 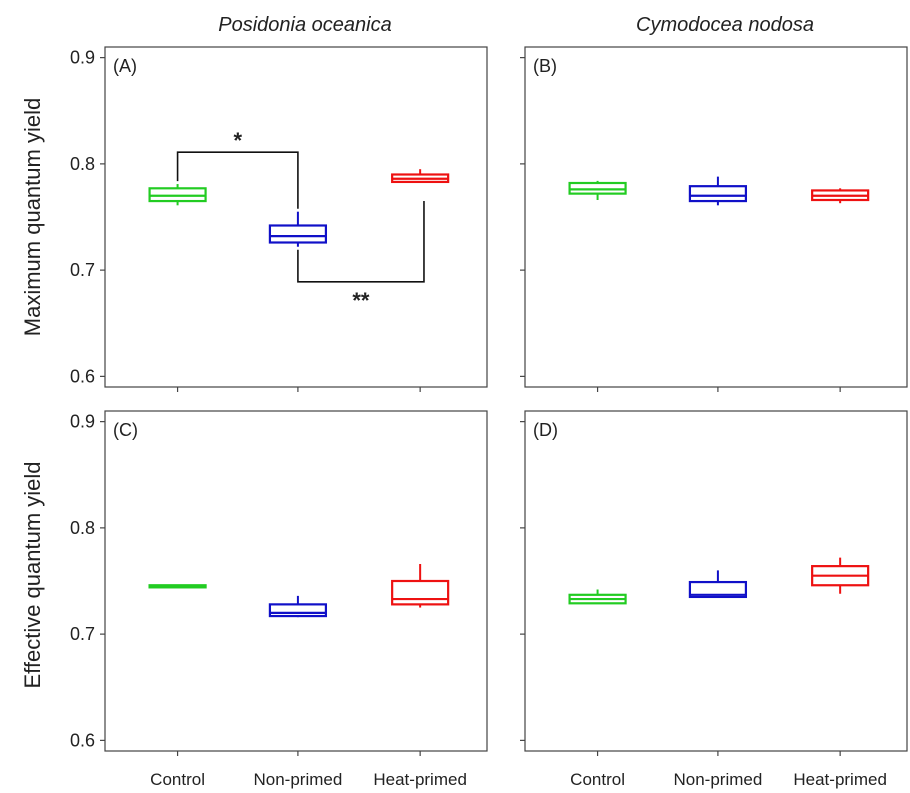 I want to click on significance-bracket: *, so click(x=237, y=168).